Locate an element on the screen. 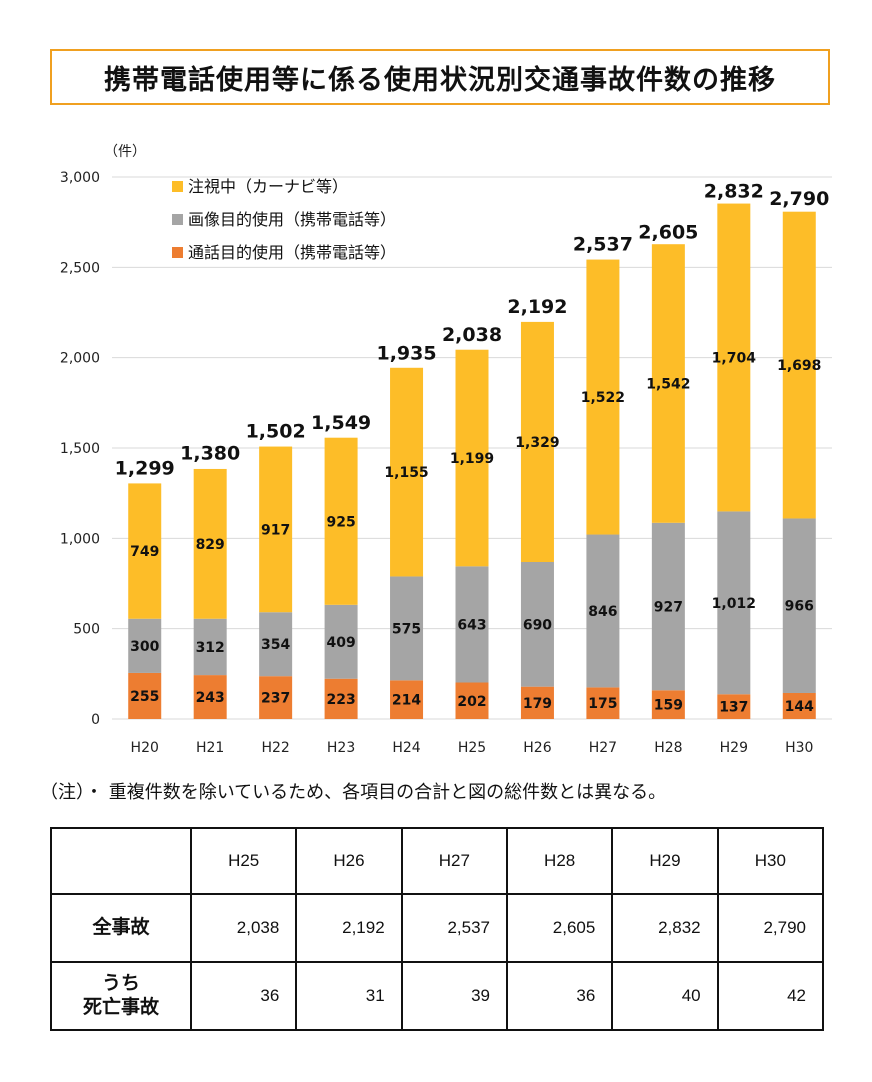  data-label: 1,199 is located at coordinates (472, 459).